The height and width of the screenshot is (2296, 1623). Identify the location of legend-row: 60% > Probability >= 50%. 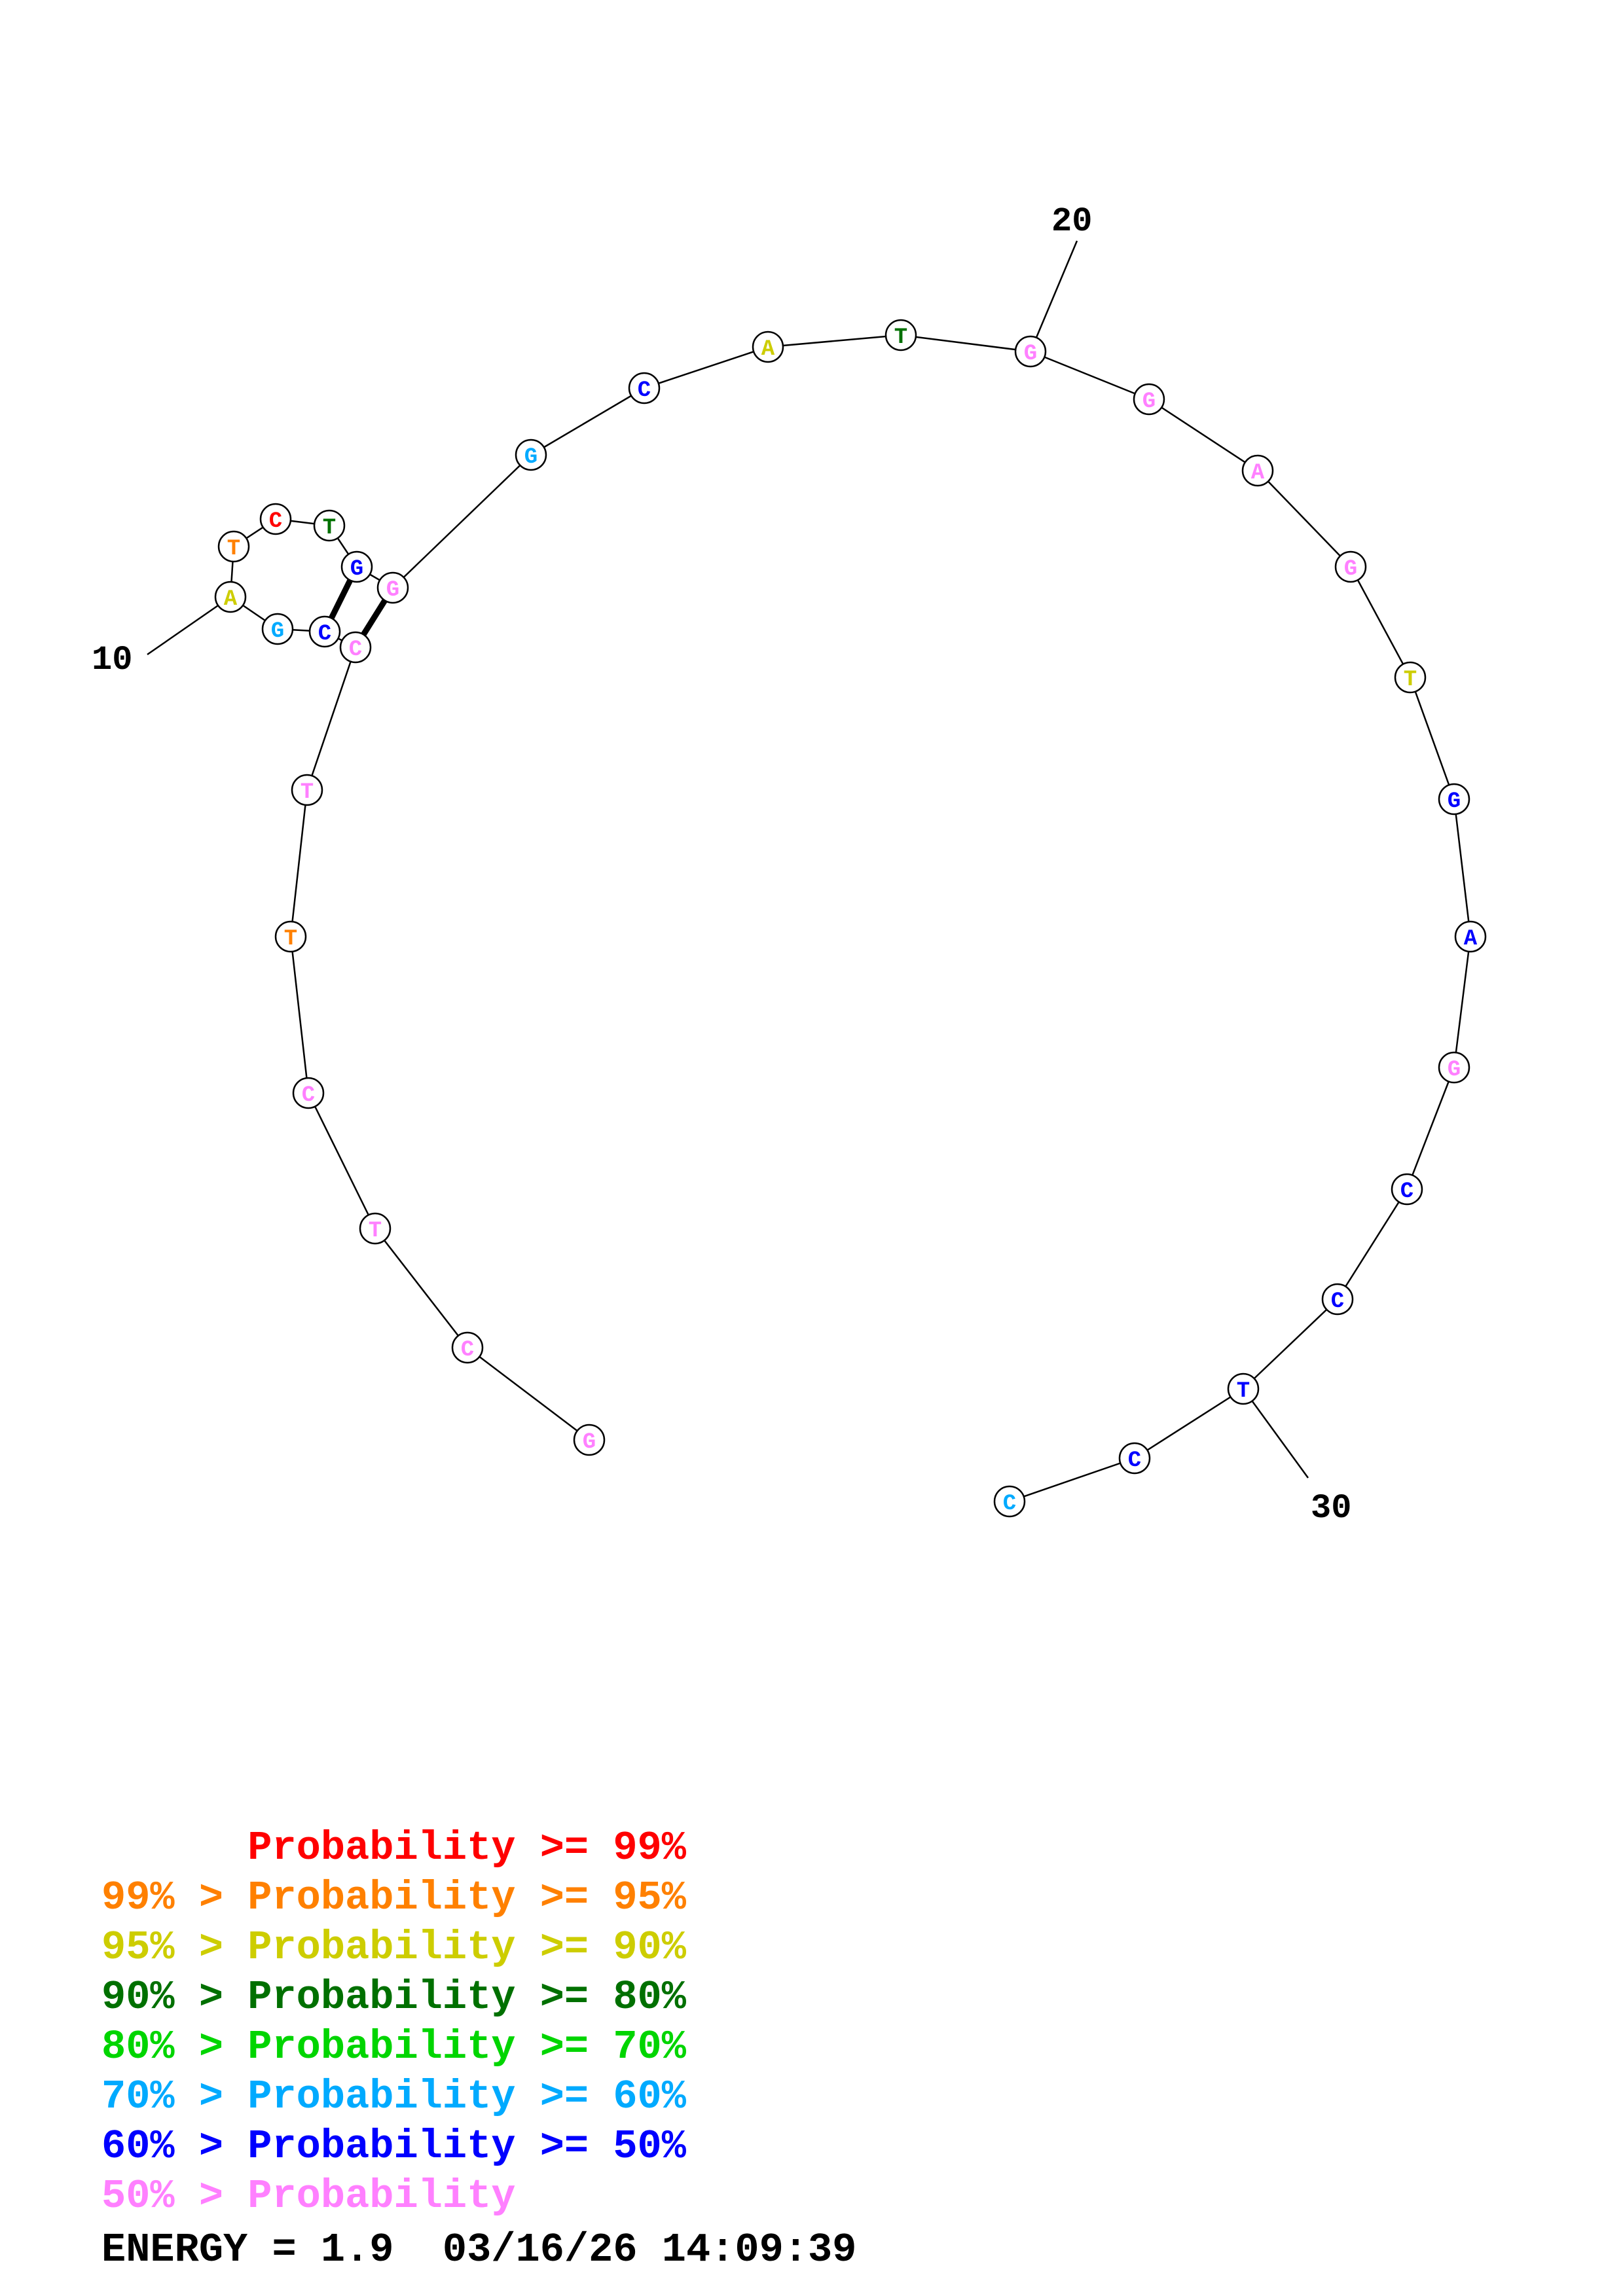
(393, 2146).